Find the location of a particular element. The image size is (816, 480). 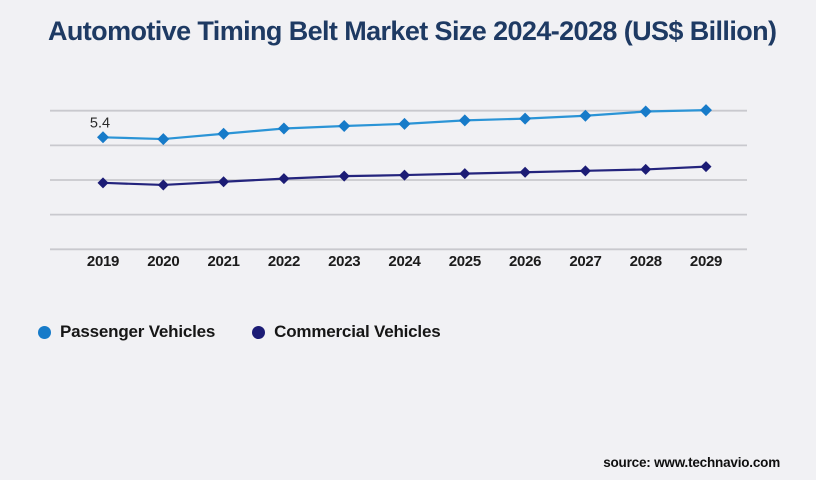

legend-item-commercial-vehicles: Commercial Vehicles is located at coordinates (346, 332).